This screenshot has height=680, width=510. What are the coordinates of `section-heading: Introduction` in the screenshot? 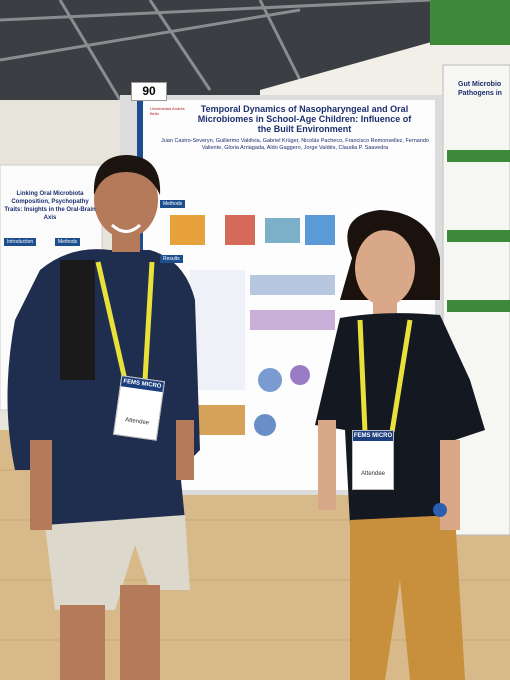 It's located at (20, 242).